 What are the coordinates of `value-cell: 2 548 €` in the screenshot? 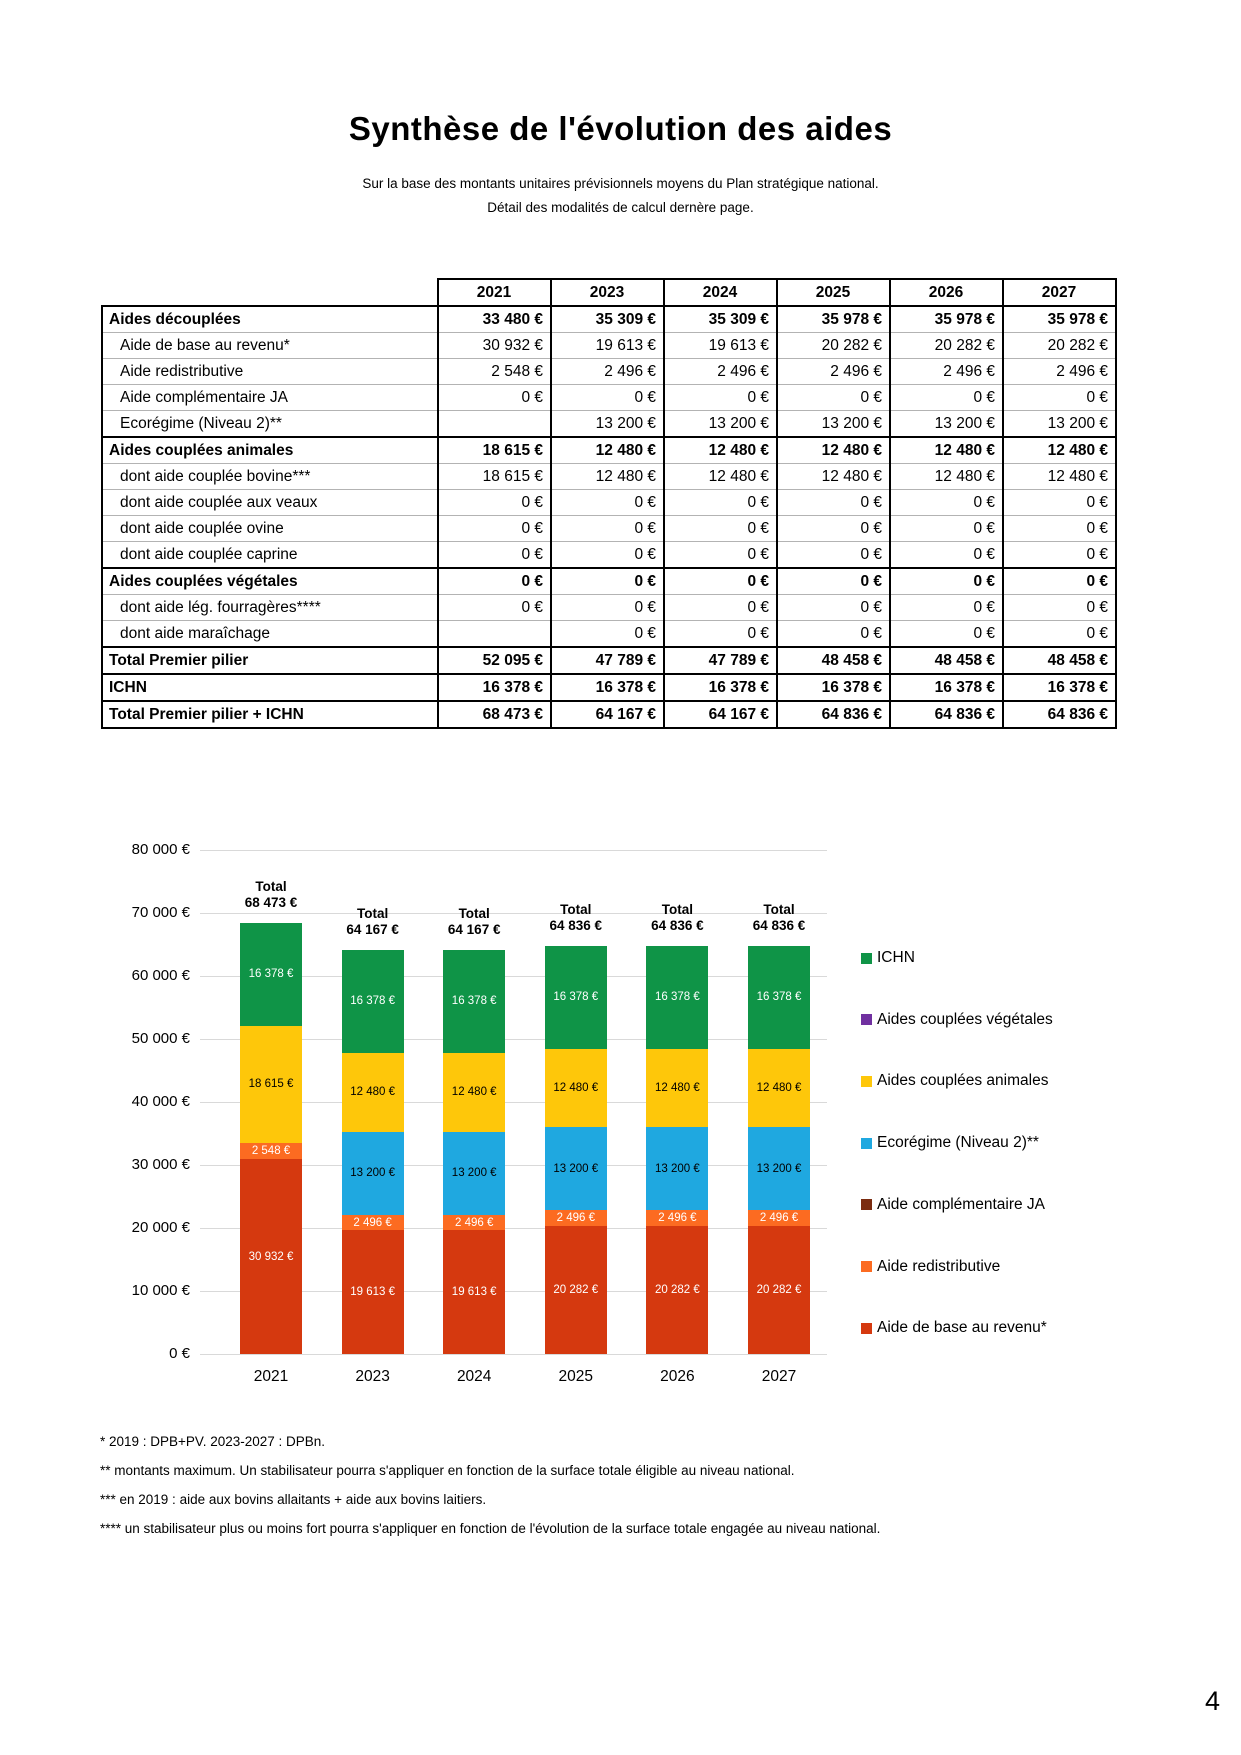 It's located at (494, 371).